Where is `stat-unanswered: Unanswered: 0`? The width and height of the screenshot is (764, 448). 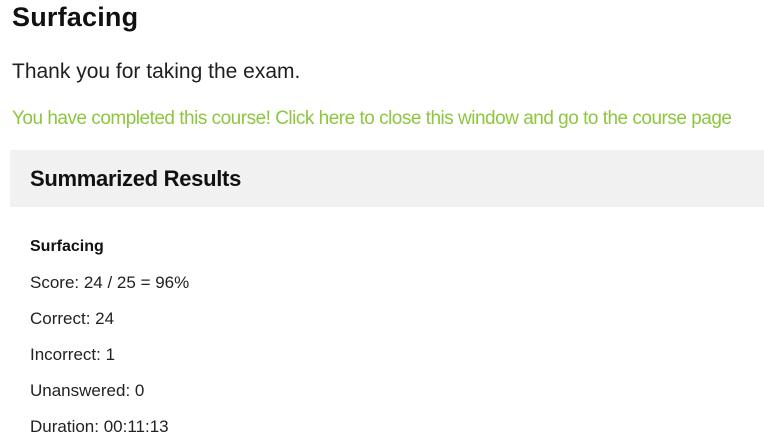
stat-unanswered: Unanswered: 0 is located at coordinates (87, 390).